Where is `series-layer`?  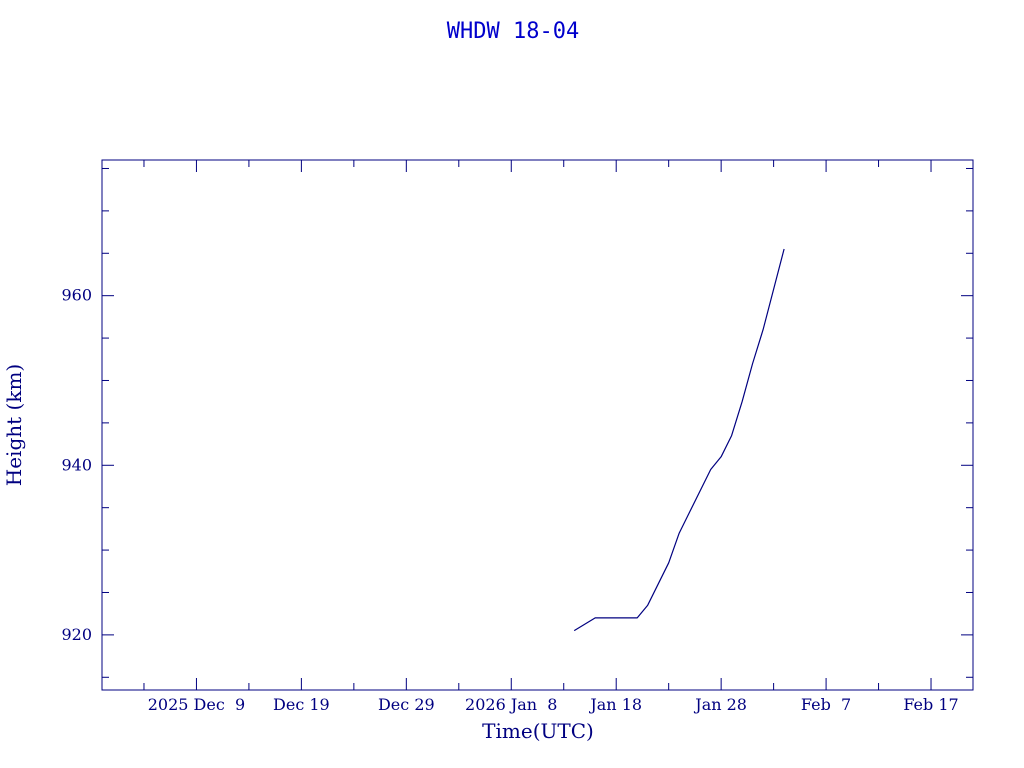 series-layer is located at coordinates (679, 440).